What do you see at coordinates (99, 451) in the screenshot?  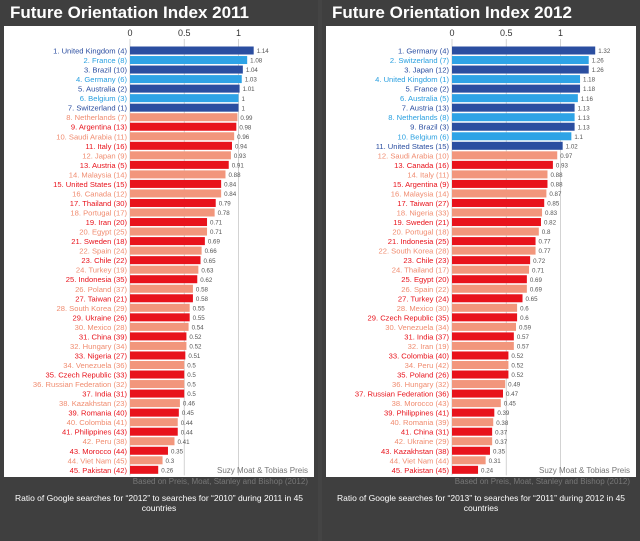 I see `category-label: 43. Morocco (44)` at bounding box center [99, 451].